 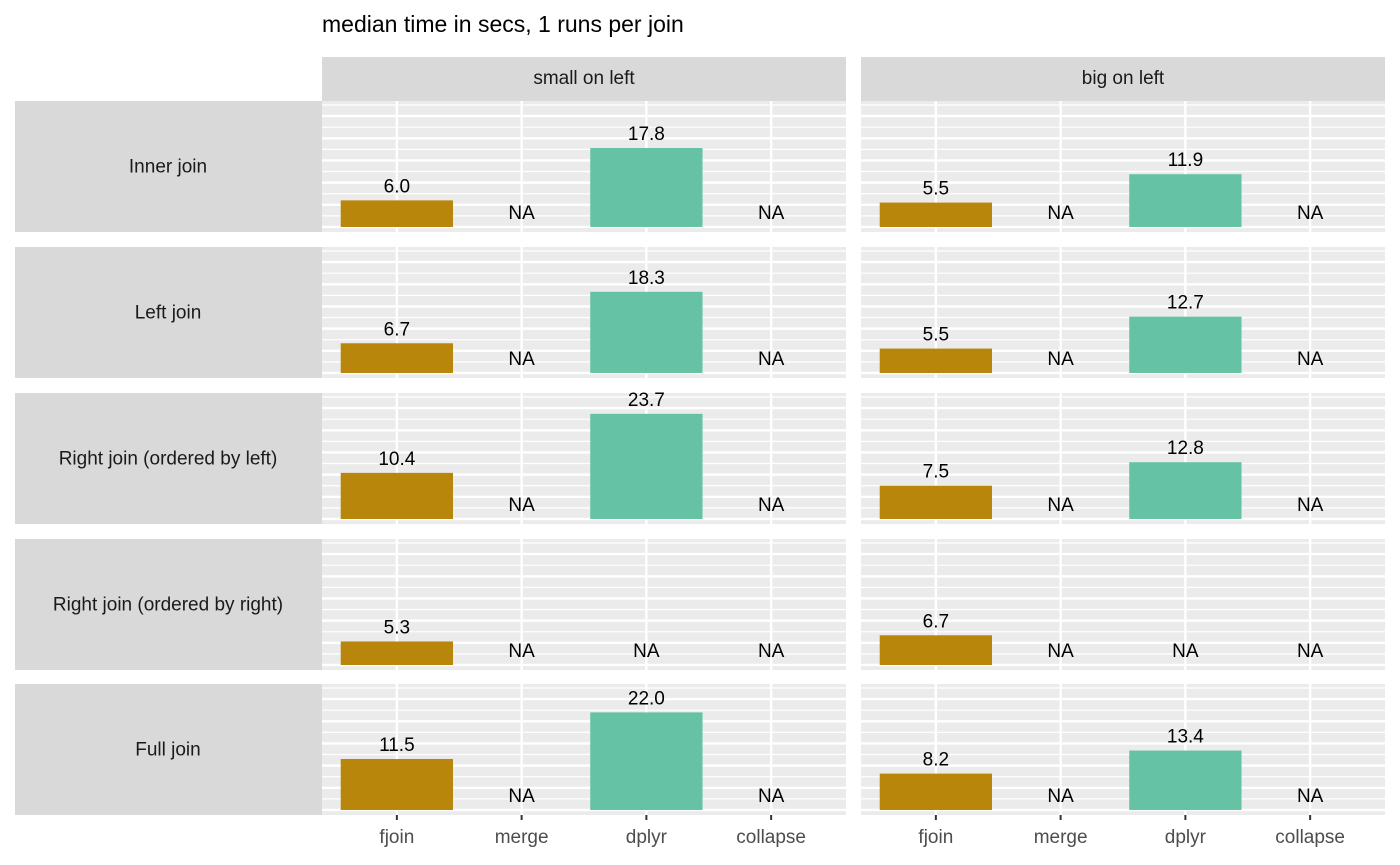 What do you see at coordinates (646, 698) in the screenshot?
I see `value-label: 22.0` at bounding box center [646, 698].